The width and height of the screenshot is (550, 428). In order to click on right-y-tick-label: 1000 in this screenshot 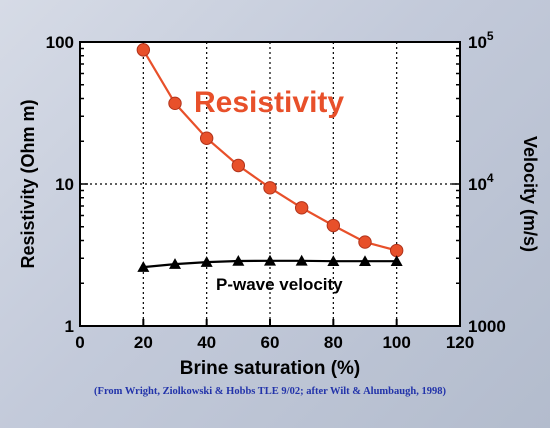, I will do `click(487, 326)`.